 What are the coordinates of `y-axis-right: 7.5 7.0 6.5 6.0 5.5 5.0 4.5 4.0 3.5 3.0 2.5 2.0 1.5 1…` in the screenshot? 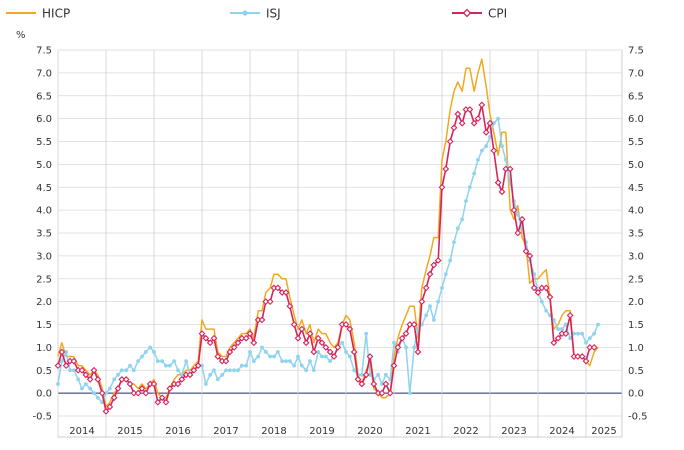 It's located at (638, 234).